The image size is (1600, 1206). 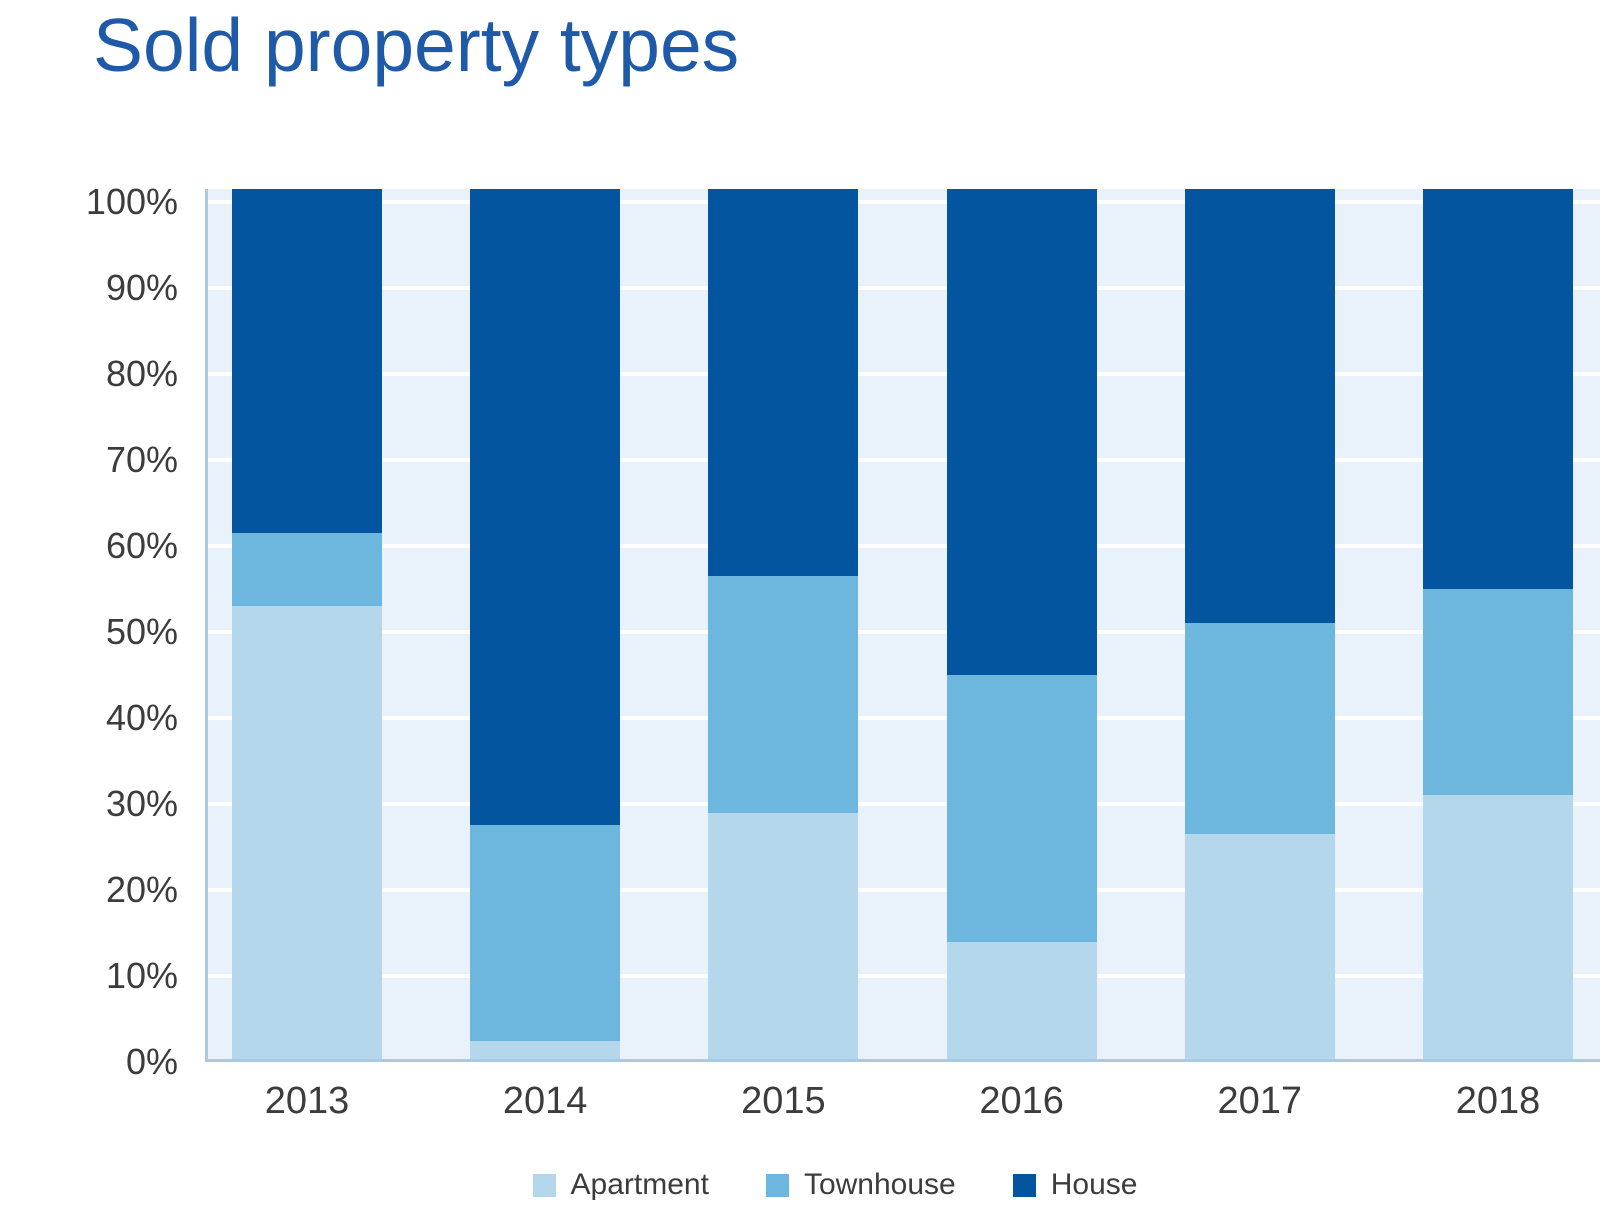 What do you see at coordinates (903, 1060) in the screenshot?
I see `x-axis-line` at bounding box center [903, 1060].